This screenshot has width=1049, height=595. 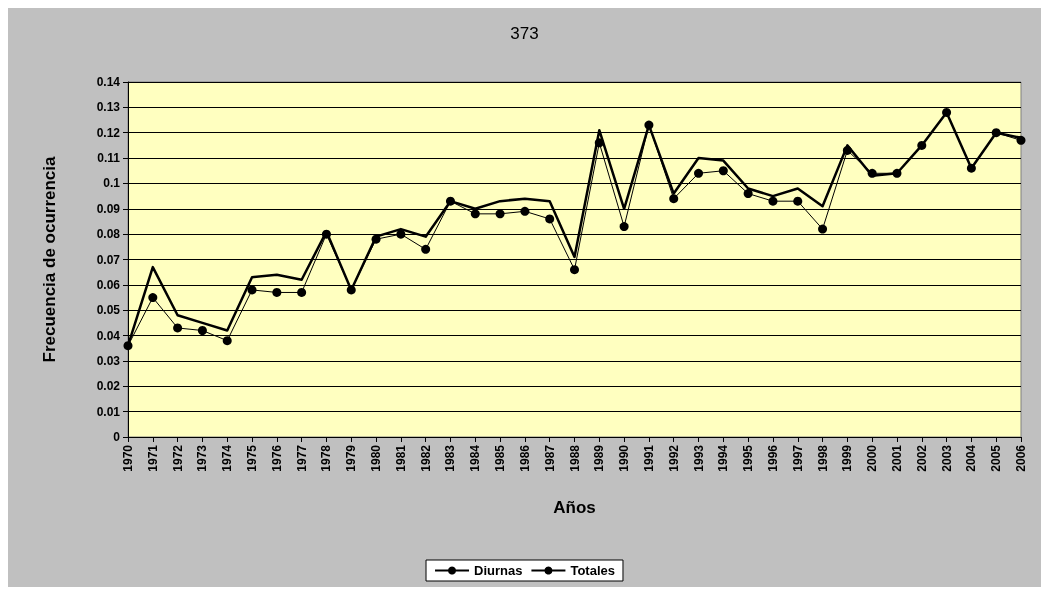 What do you see at coordinates (376, 458) in the screenshot?
I see `x-tick-label: 1980` at bounding box center [376, 458].